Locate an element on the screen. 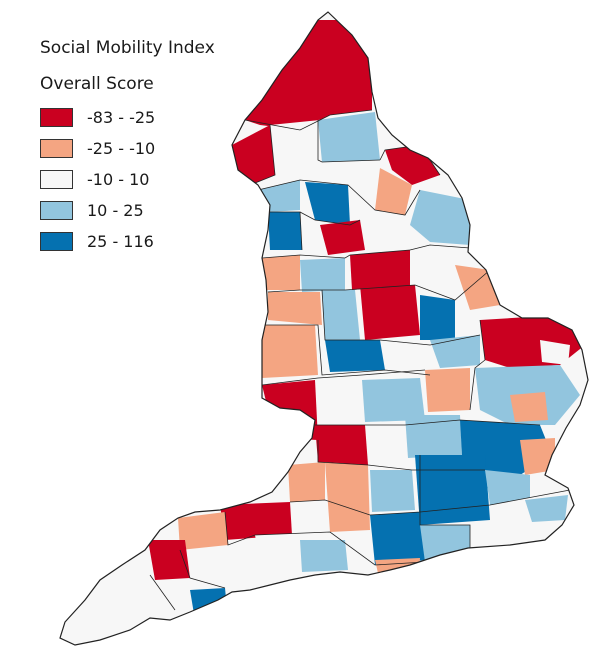 This screenshot has height=668, width=612. region-merseyside is located at coordinates (281, 272).